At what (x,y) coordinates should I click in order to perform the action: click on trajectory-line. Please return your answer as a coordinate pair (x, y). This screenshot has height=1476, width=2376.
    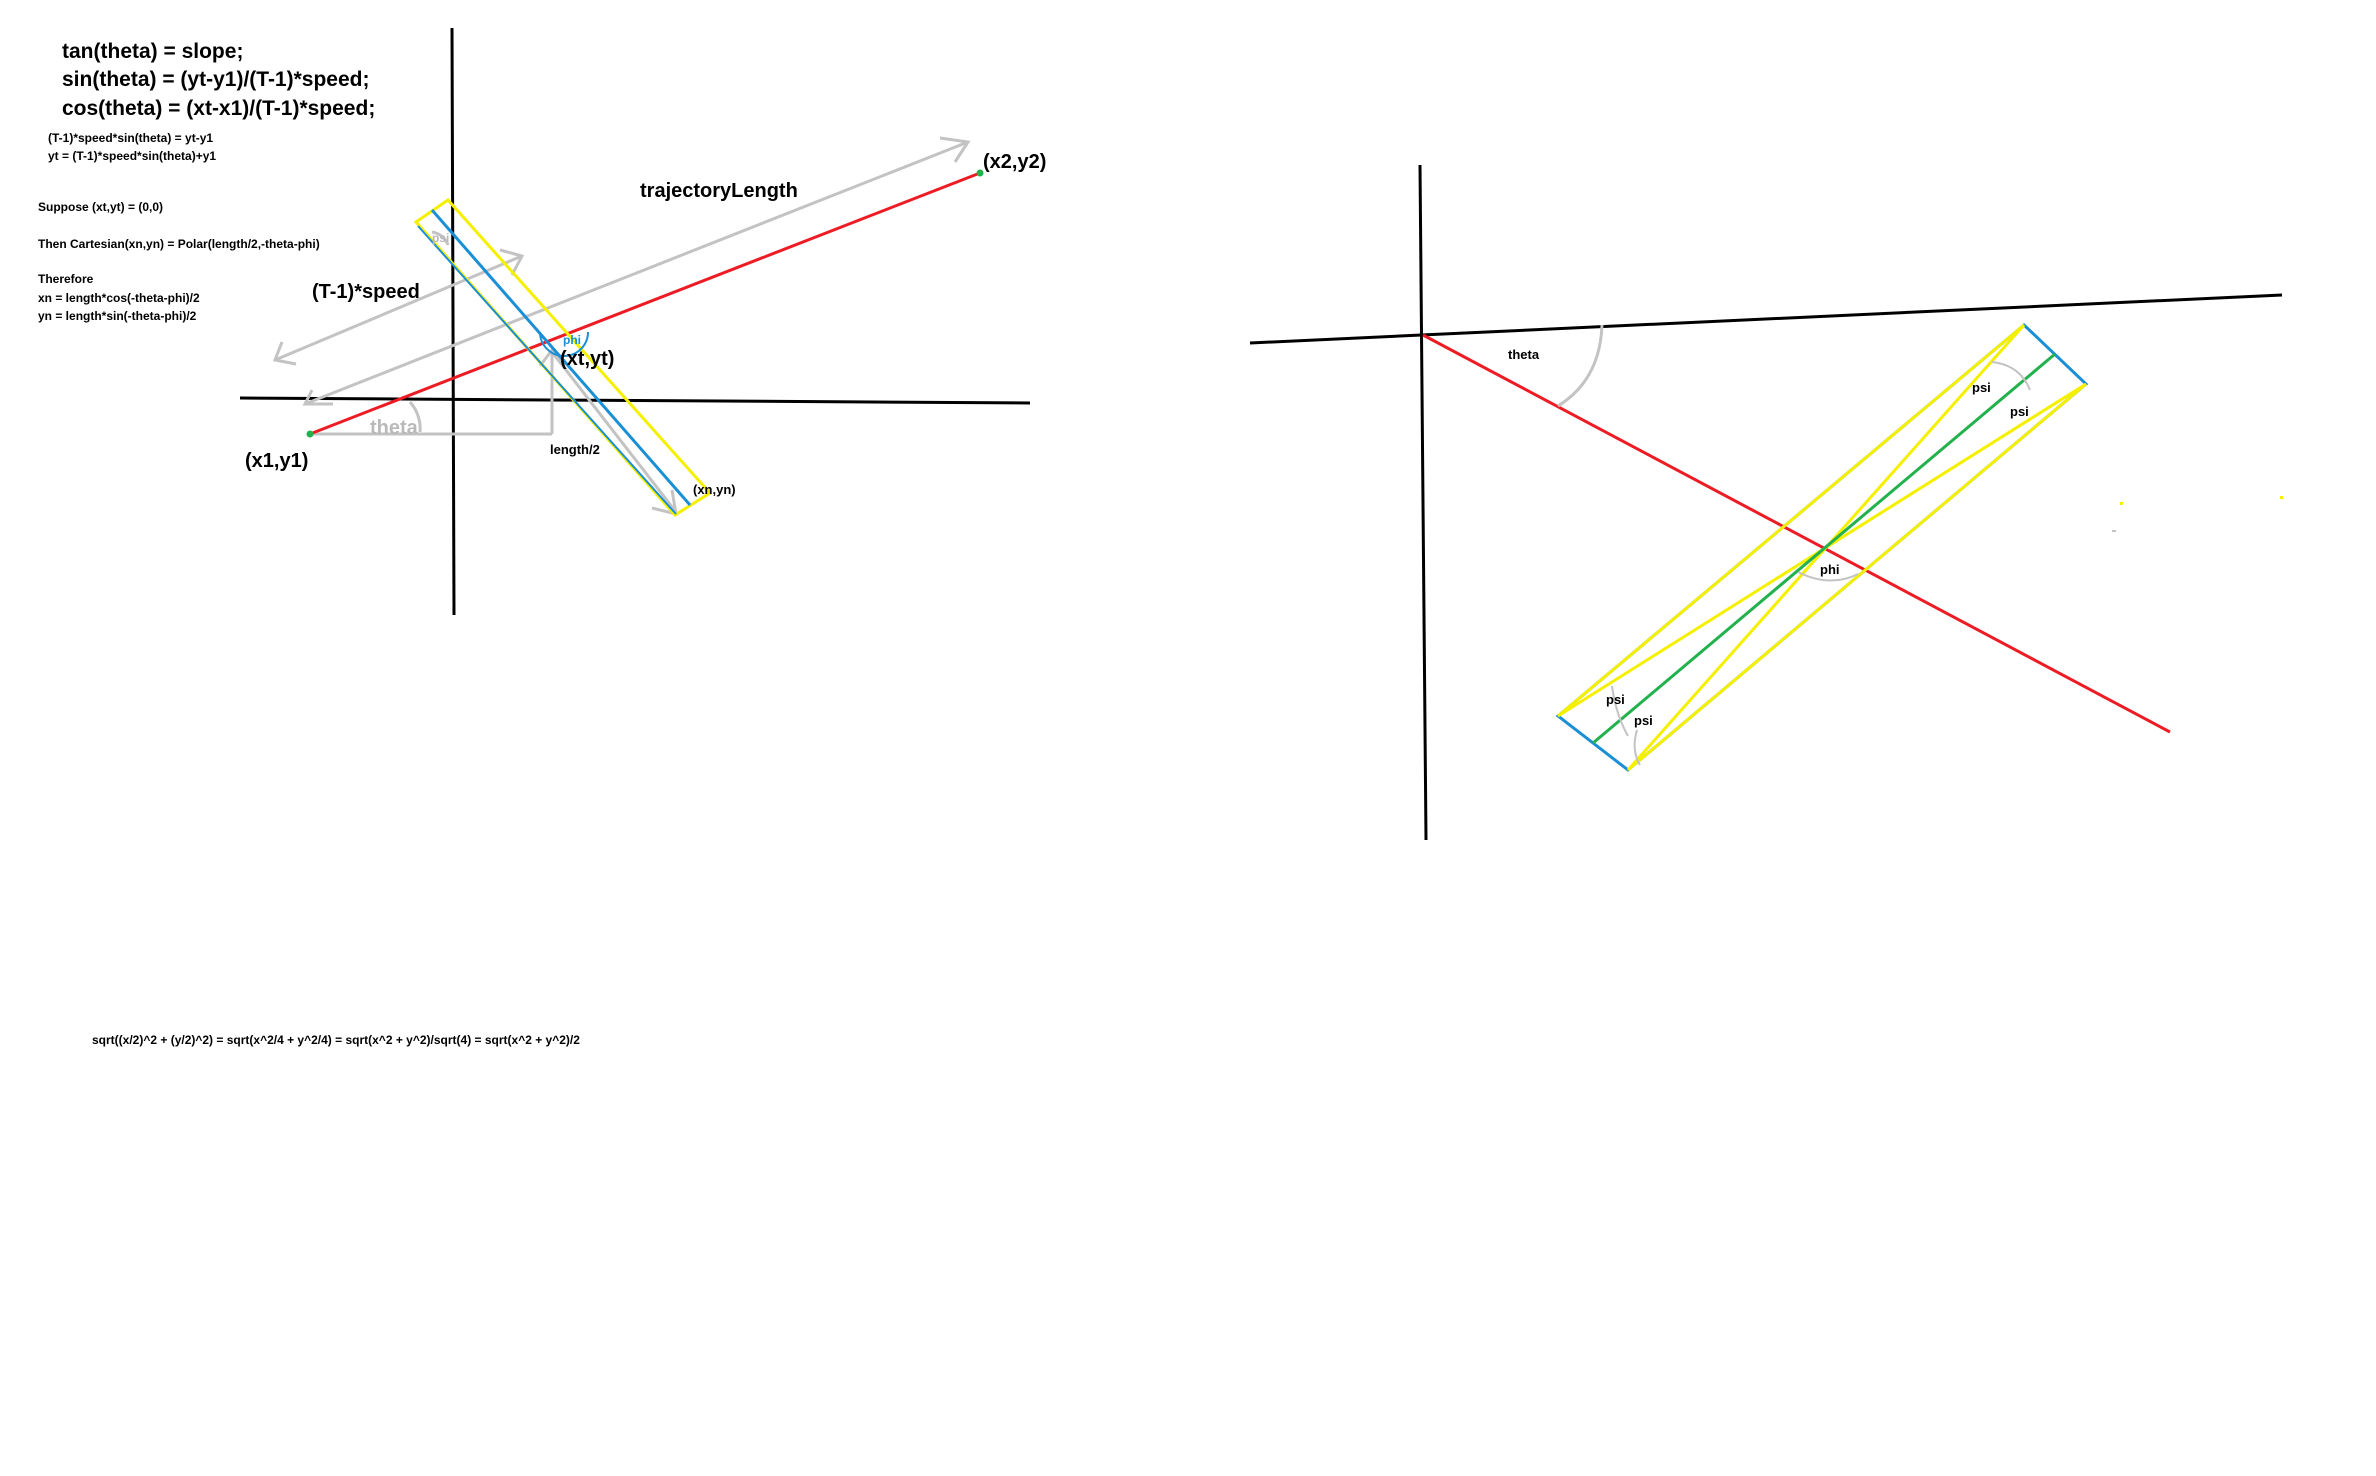
    Looking at the image, I should click on (645, 303).